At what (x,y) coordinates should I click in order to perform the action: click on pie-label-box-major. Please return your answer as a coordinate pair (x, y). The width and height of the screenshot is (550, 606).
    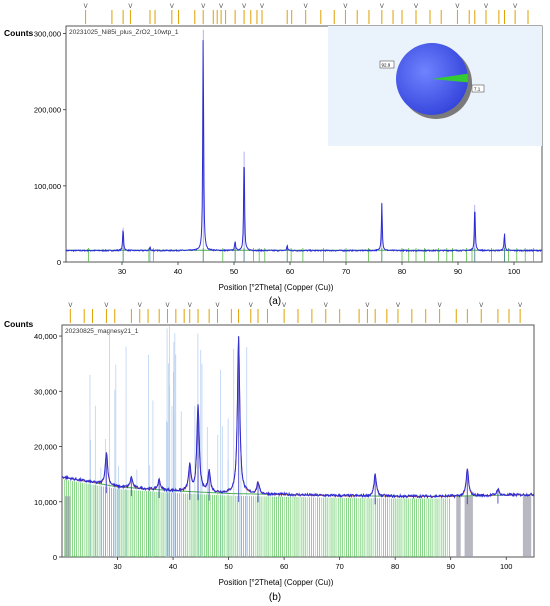
    Looking at the image, I should click on (387, 64).